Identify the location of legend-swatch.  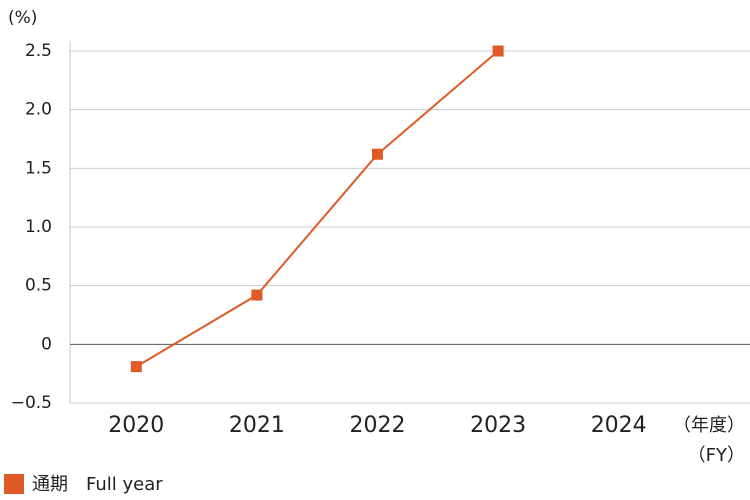
(14, 484).